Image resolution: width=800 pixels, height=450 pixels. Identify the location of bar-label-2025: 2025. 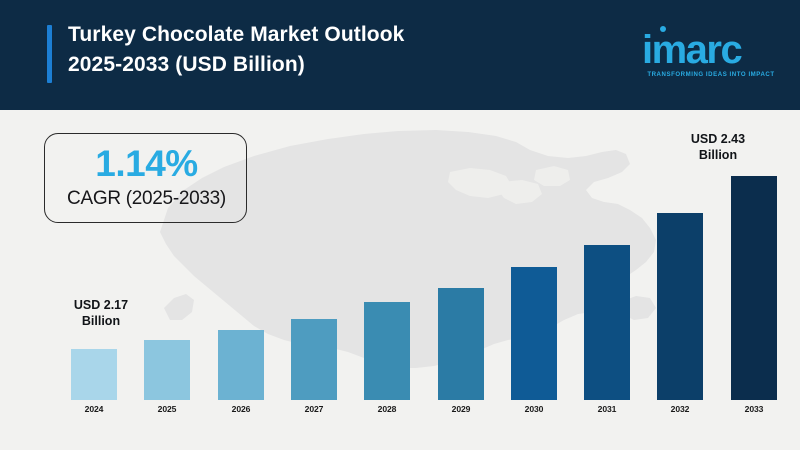
(167, 409).